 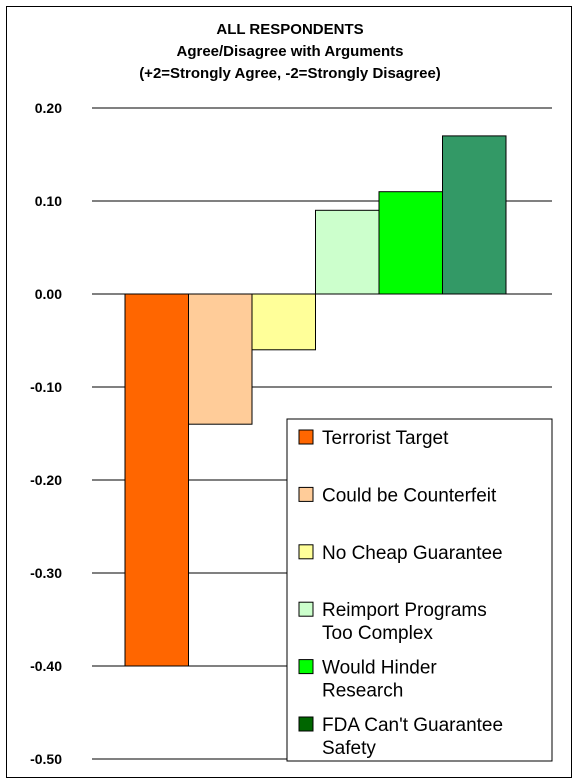 I want to click on y-tick-label: -0.40, so click(x=46, y=666).